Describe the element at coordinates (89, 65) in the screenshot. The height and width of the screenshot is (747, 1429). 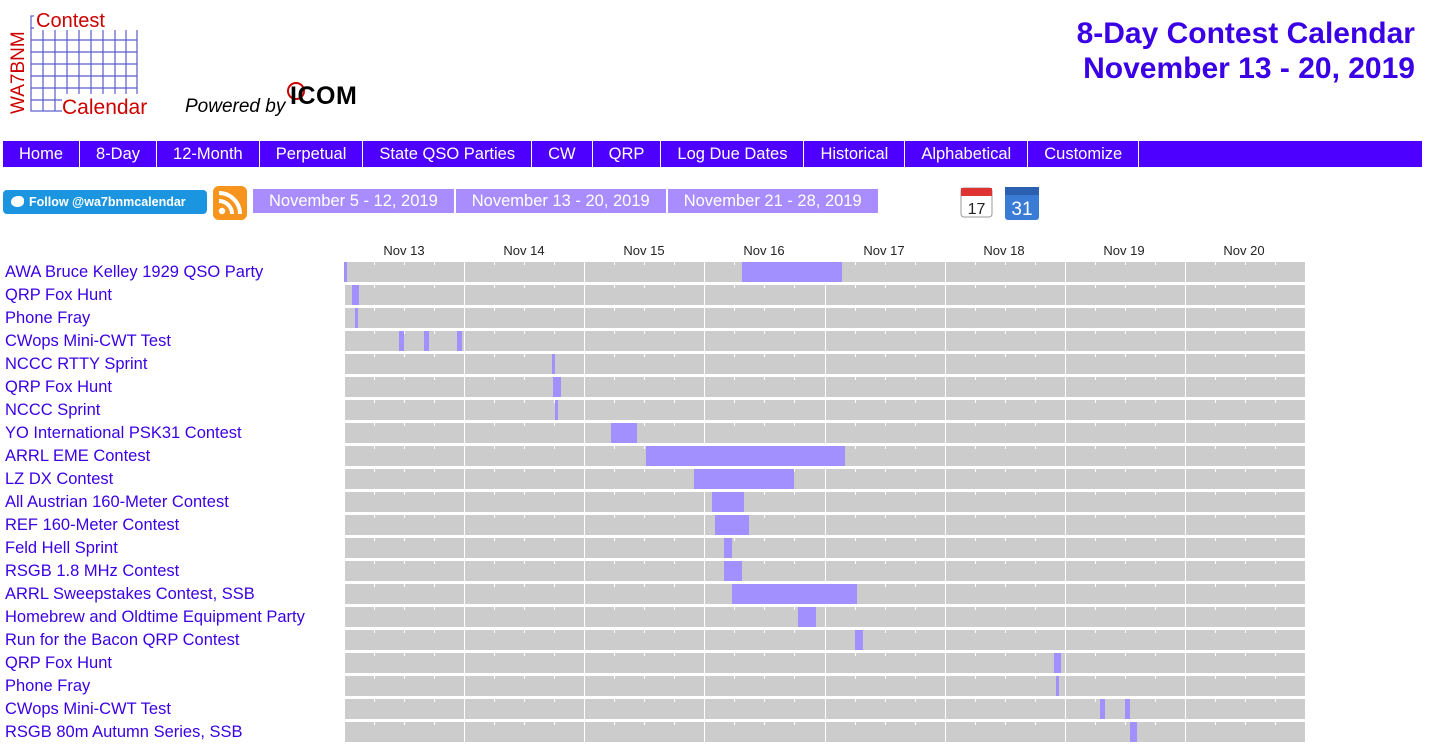
I see `wa7bnm-logo: Contest Calendar WA7BNM` at that location.